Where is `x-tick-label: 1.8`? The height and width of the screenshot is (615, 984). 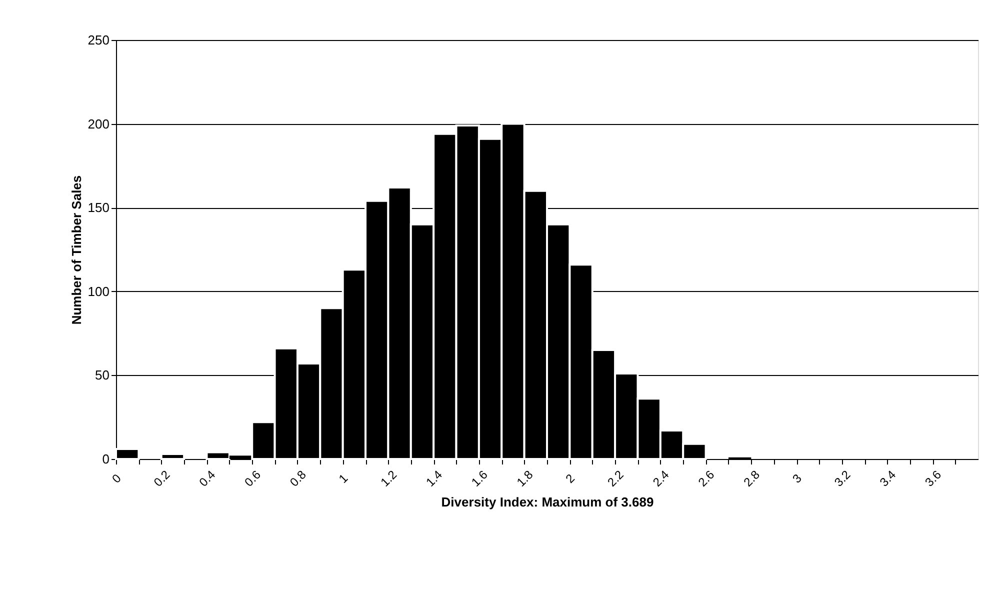 x-tick-label: 1.8 is located at coordinates (525, 478).